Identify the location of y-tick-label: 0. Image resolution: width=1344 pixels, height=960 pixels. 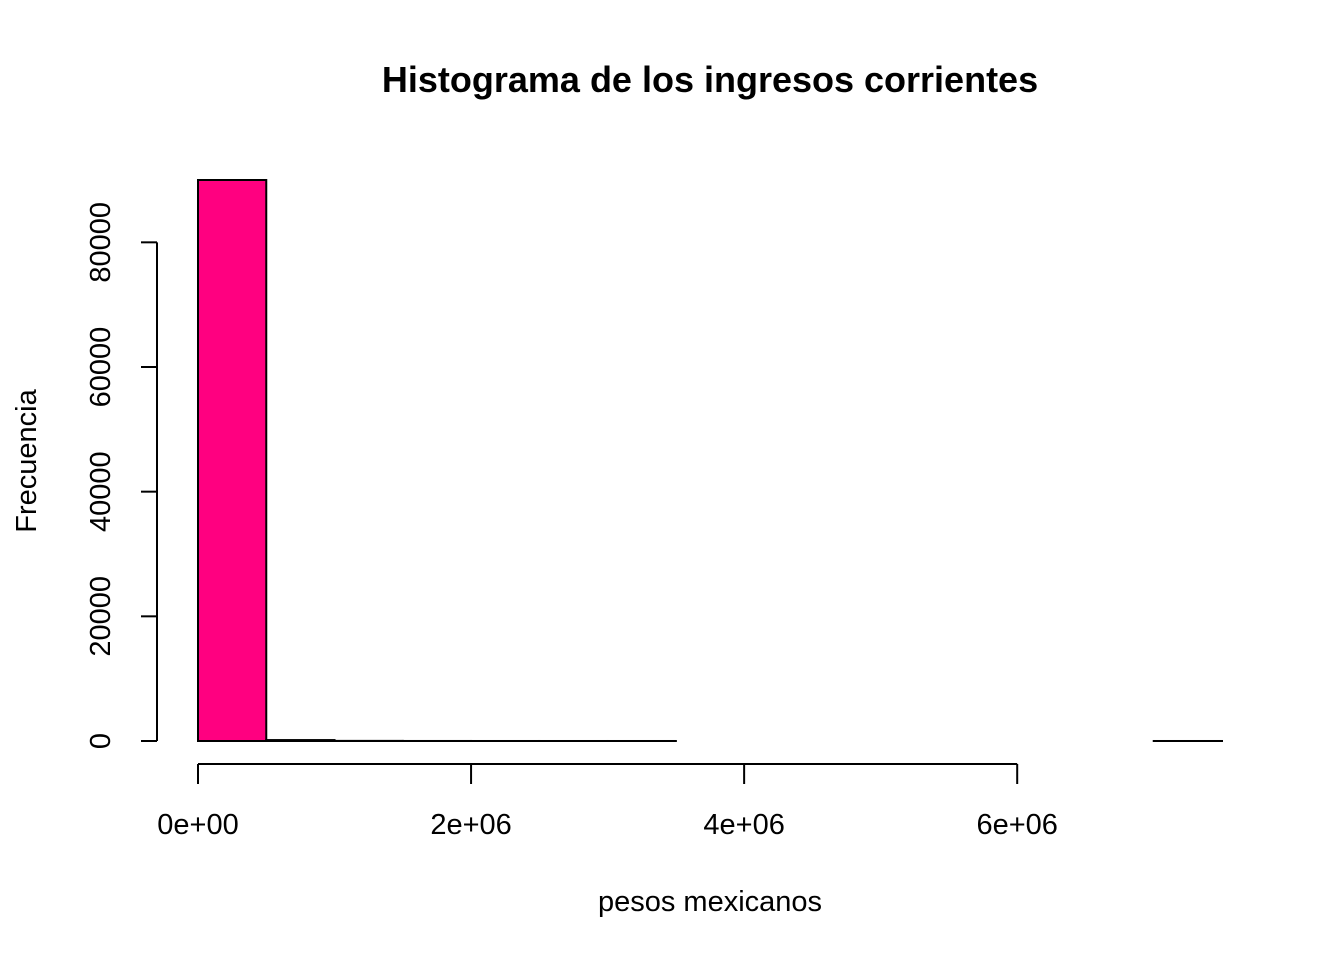
(101, 741).